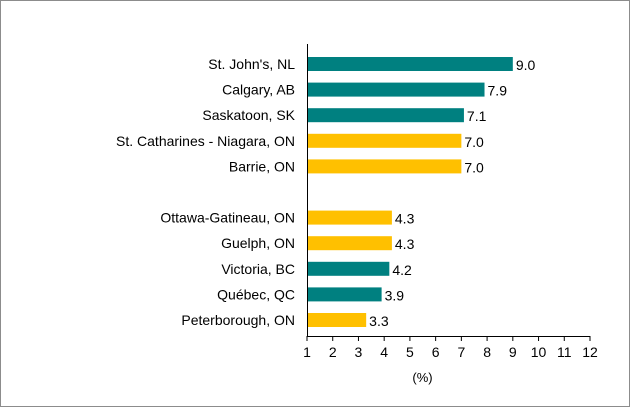 This screenshot has width=630, height=411. I want to click on x-tick-label: 12, so click(590, 352).